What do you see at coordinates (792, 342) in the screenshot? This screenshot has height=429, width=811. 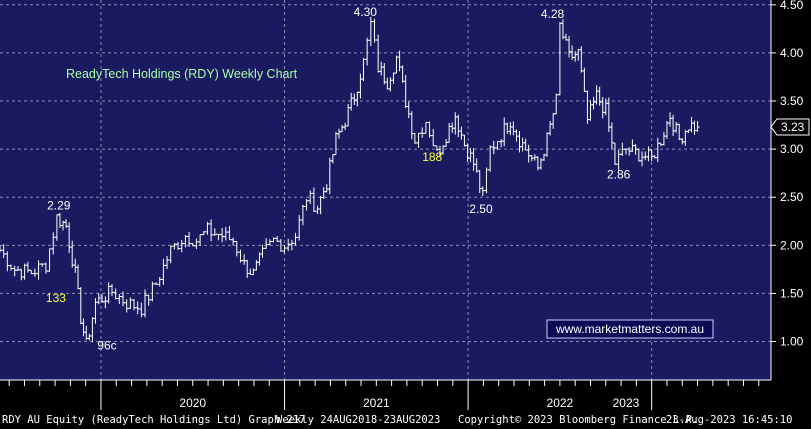 I see `y-tick-label: 1.00` at bounding box center [792, 342].